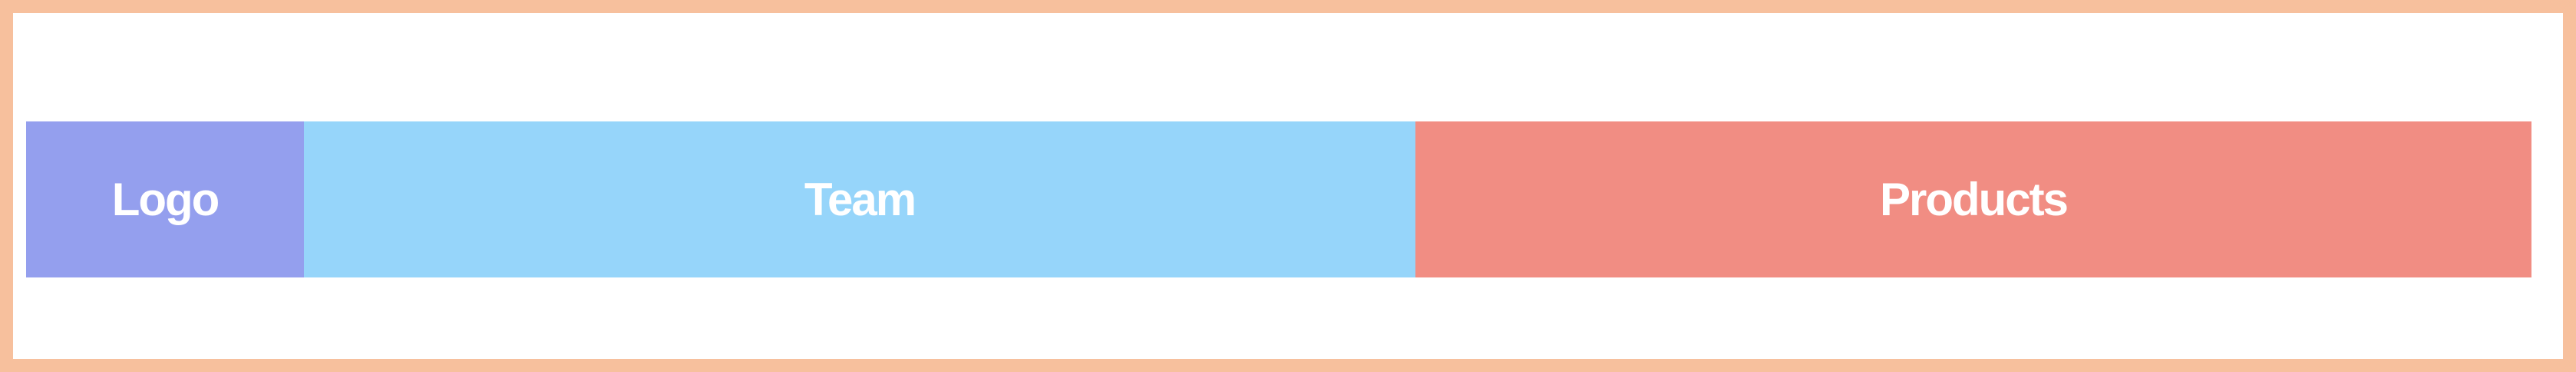 The width and height of the screenshot is (2576, 372). I want to click on logo: Logo, so click(165, 199).